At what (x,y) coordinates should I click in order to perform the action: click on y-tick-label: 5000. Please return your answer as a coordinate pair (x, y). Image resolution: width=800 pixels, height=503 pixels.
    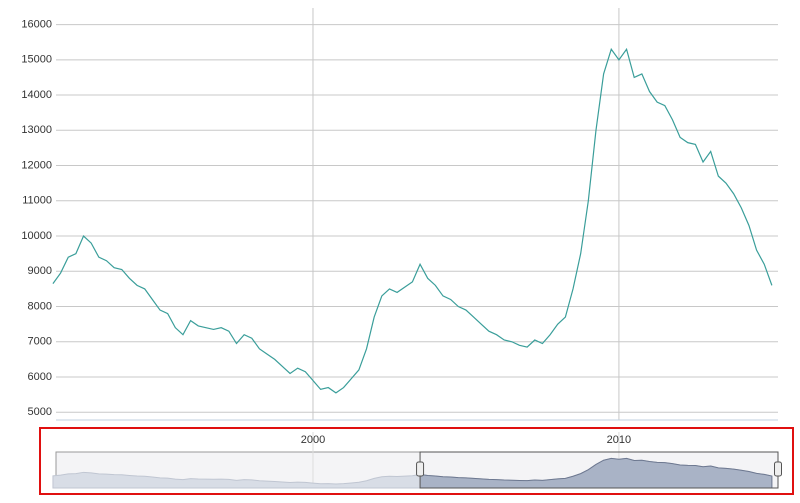
    Looking at the image, I should click on (40, 412).